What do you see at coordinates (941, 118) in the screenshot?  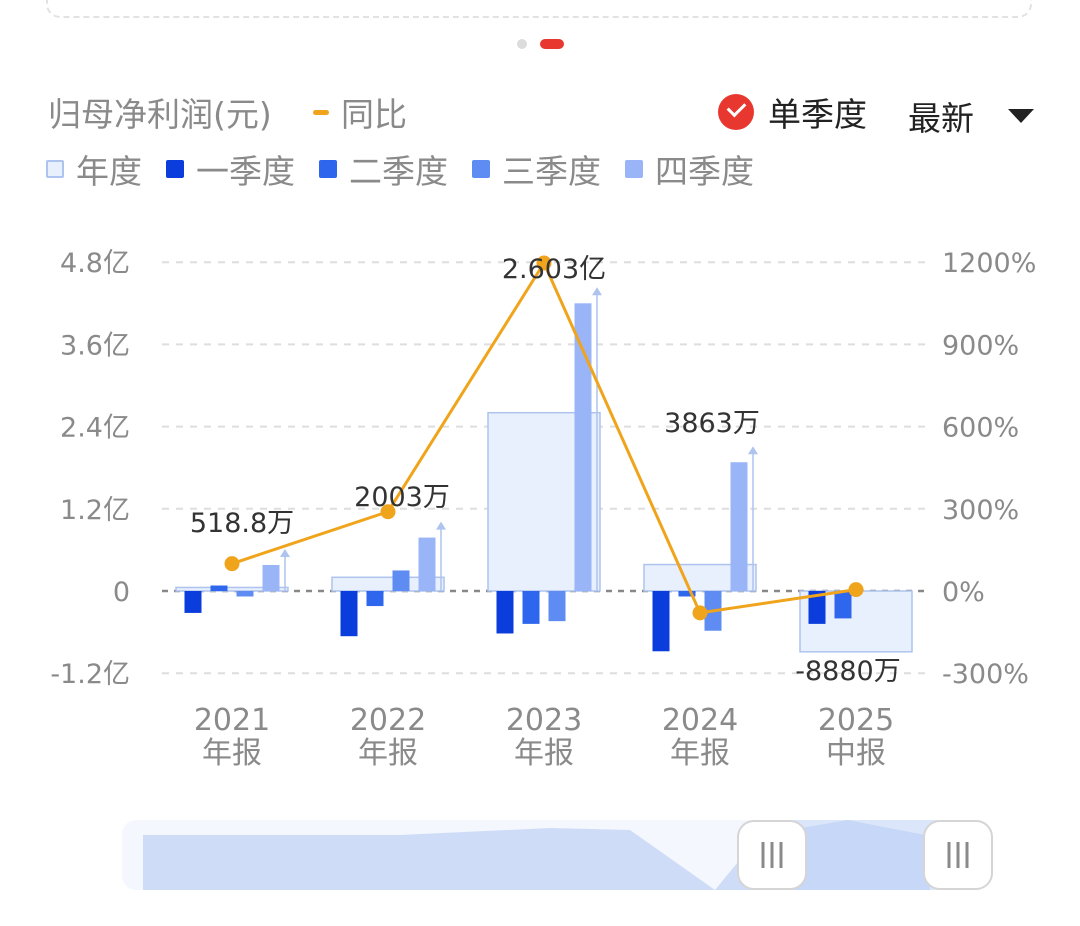 I see `latest-label: 最新` at bounding box center [941, 118].